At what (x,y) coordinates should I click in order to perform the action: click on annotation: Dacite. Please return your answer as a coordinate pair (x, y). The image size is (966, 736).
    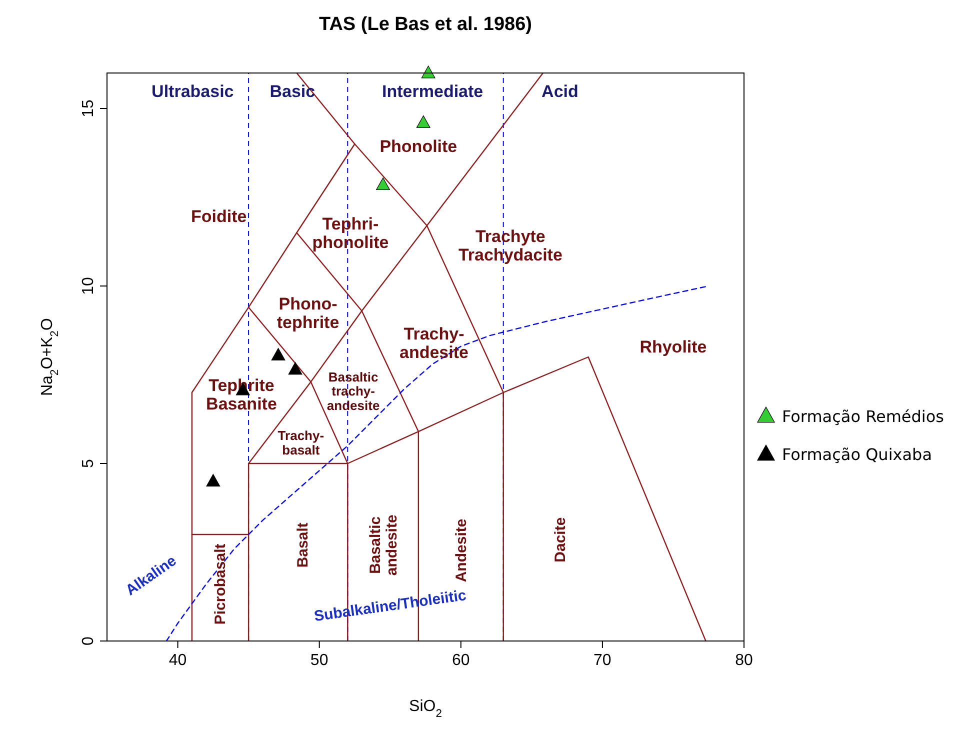
    Looking at the image, I should click on (559, 539).